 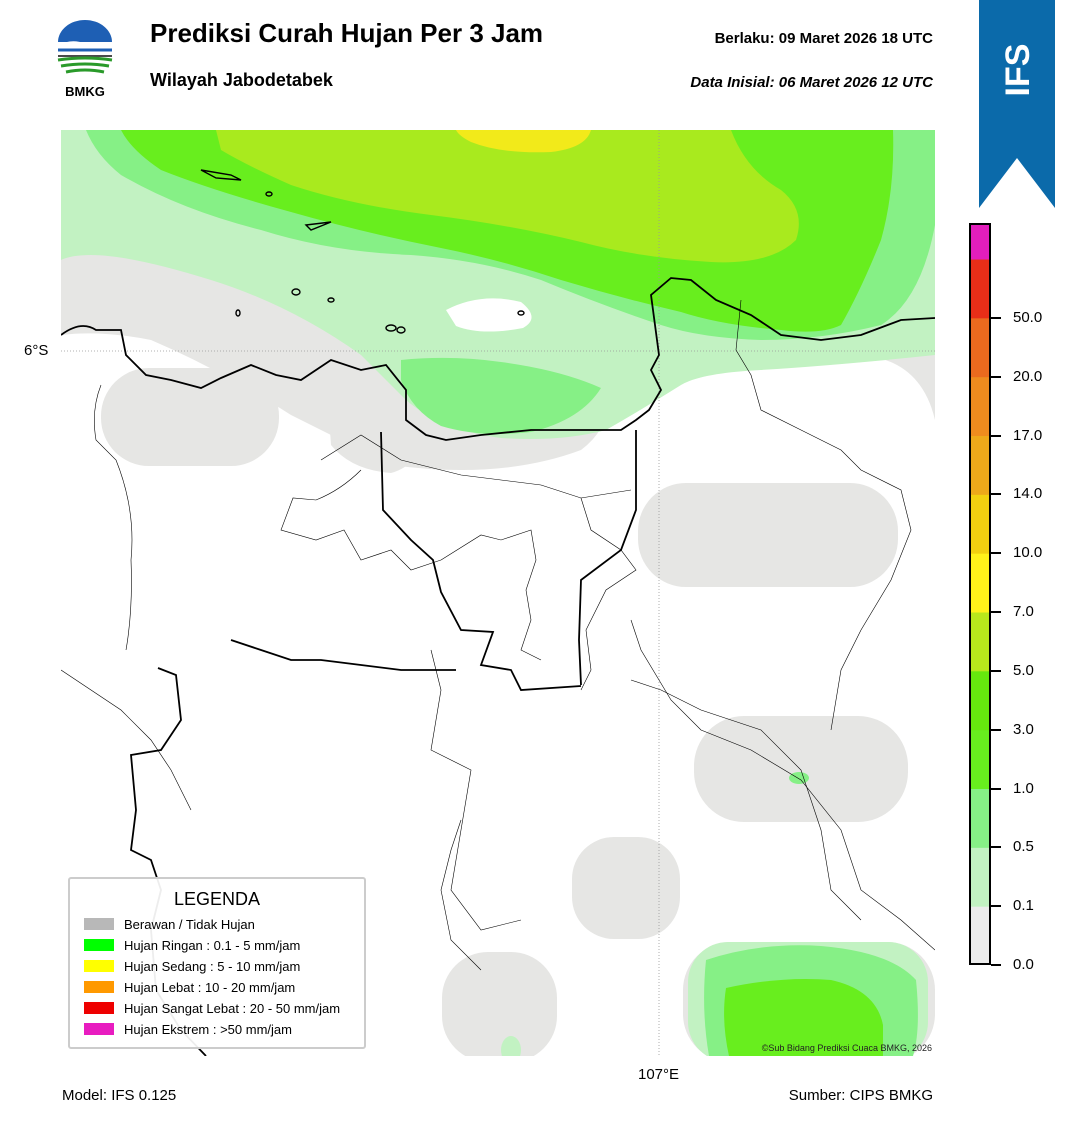 I want to click on model-label: Model: IFS 0.125, so click(x=119, y=1095).